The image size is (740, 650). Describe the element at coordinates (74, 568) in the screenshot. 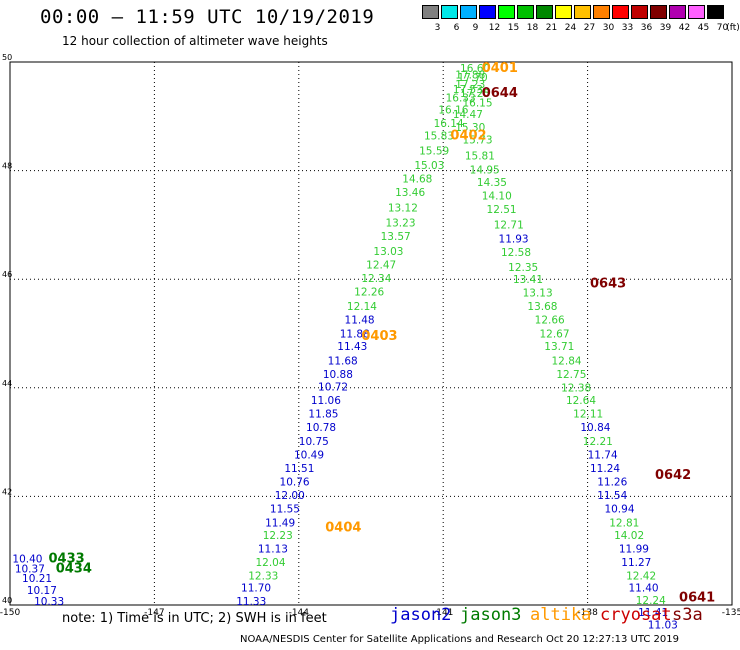

I see `pass-time-label: 0434` at that location.